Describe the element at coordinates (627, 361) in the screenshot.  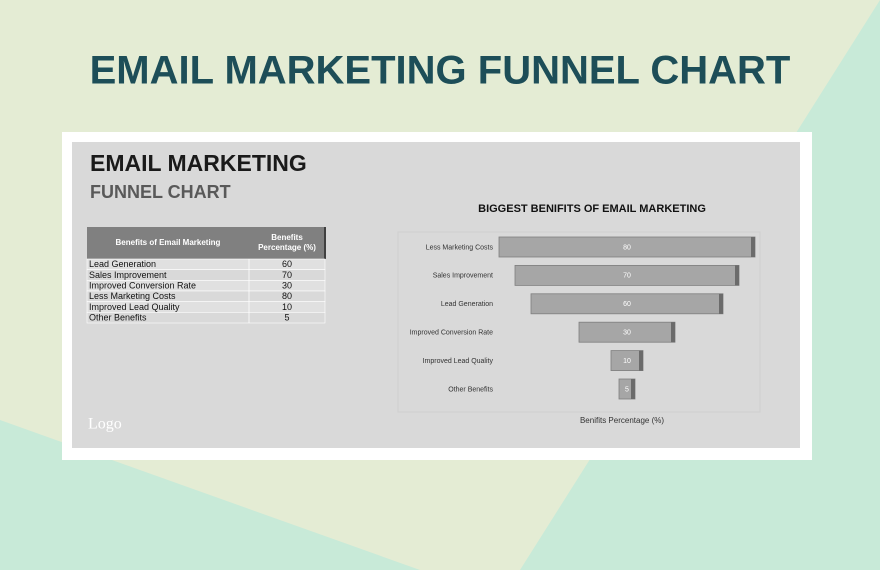
I see `bar-value-label: 10` at that location.